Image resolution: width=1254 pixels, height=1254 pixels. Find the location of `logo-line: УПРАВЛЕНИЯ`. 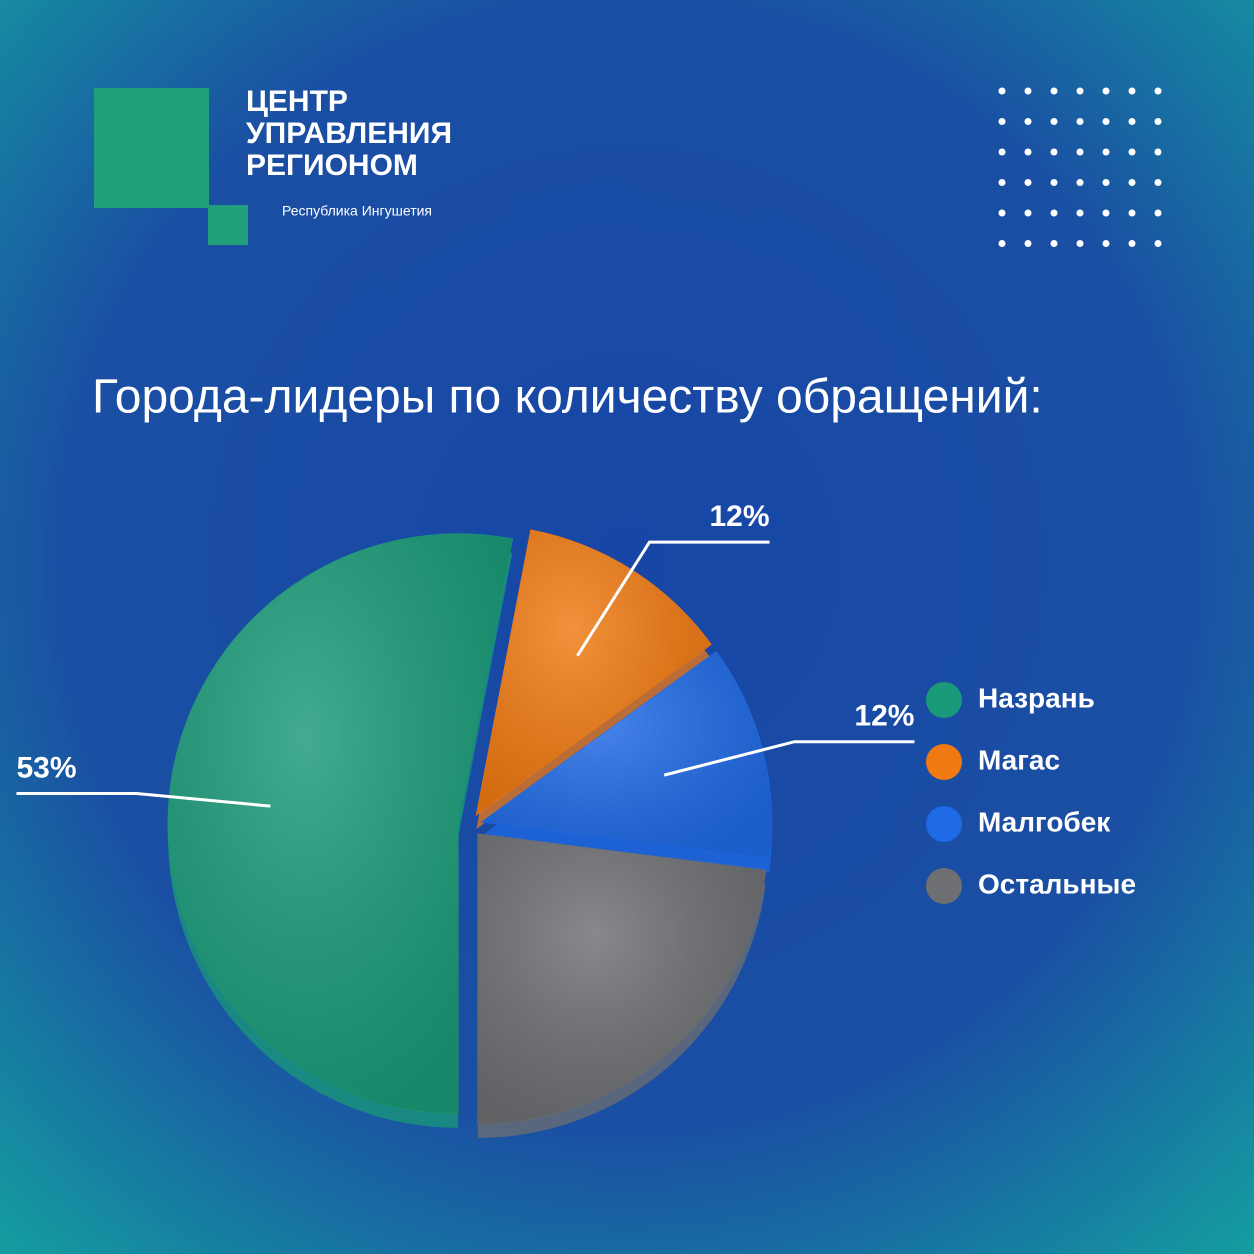

logo-line: УПРАВЛЕНИЯ is located at coordinates (349, 133).